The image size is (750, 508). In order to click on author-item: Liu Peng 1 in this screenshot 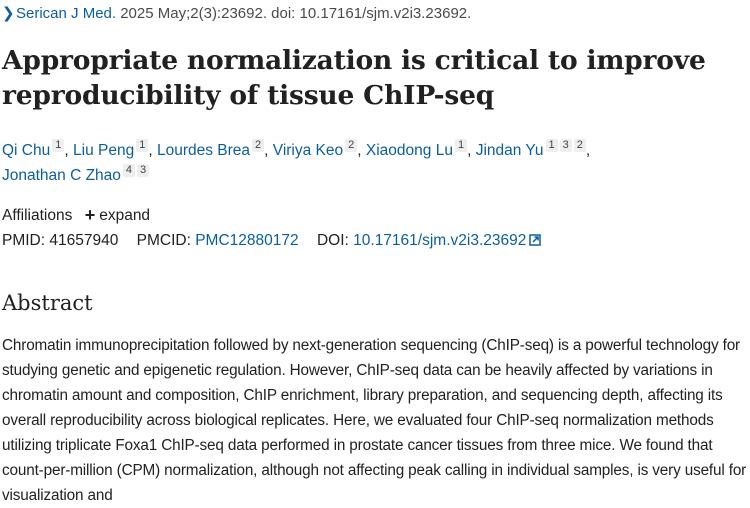, I will do `click(111, 149)`.